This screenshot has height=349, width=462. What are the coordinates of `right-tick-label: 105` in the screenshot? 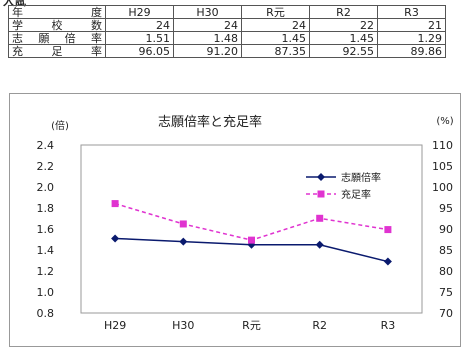 It's located at (442, 166).